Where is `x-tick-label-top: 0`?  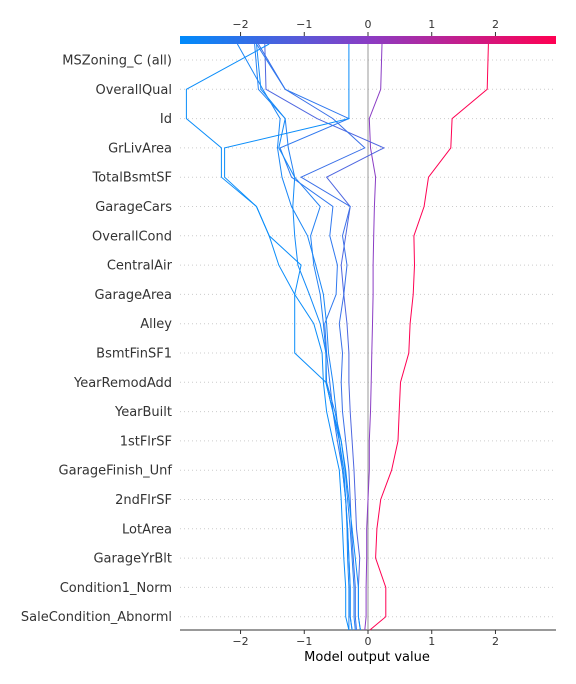
x-tick-label-top: 0 is located at coordinates (368, 24).